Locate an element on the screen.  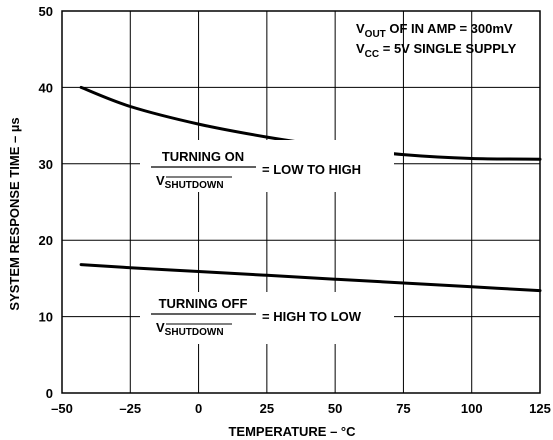
x-tick-label: 0 is located at coordinates (198, 408).